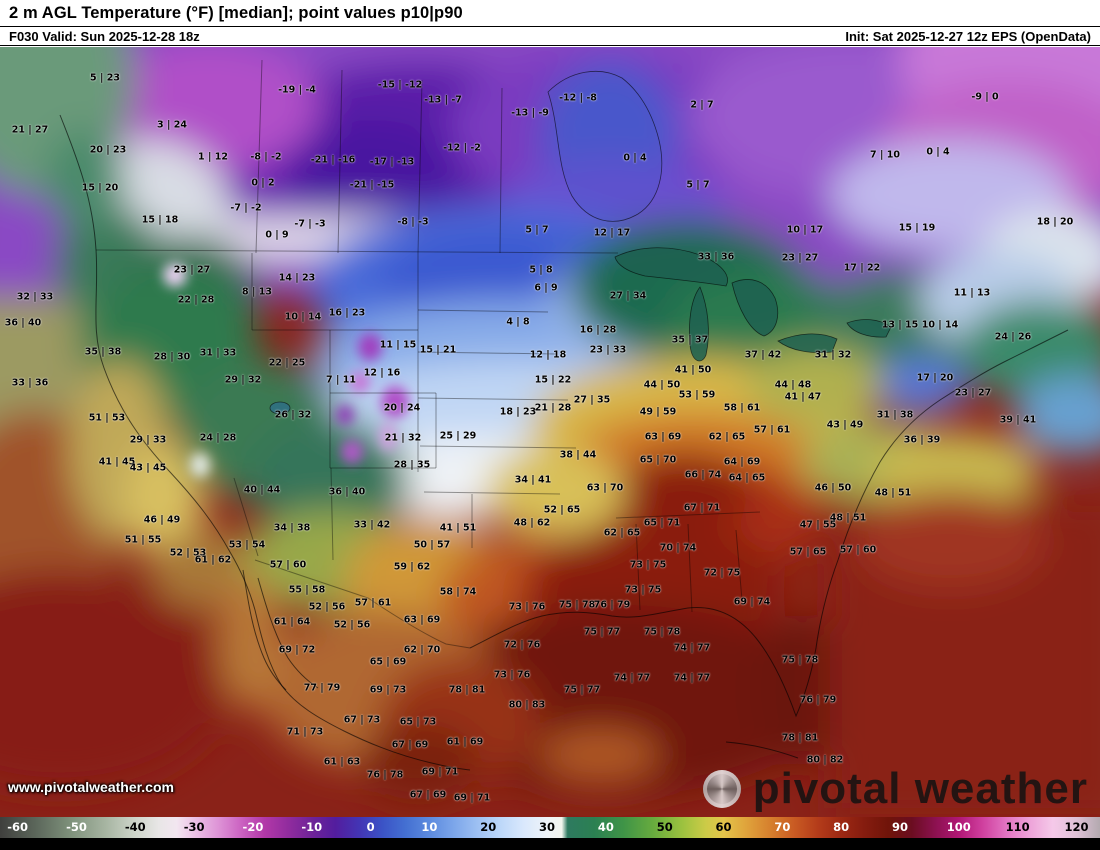 The height and width of the screenshot is (850, 1100). I want to click on point-value: 62 | 65, so click(727, 437).